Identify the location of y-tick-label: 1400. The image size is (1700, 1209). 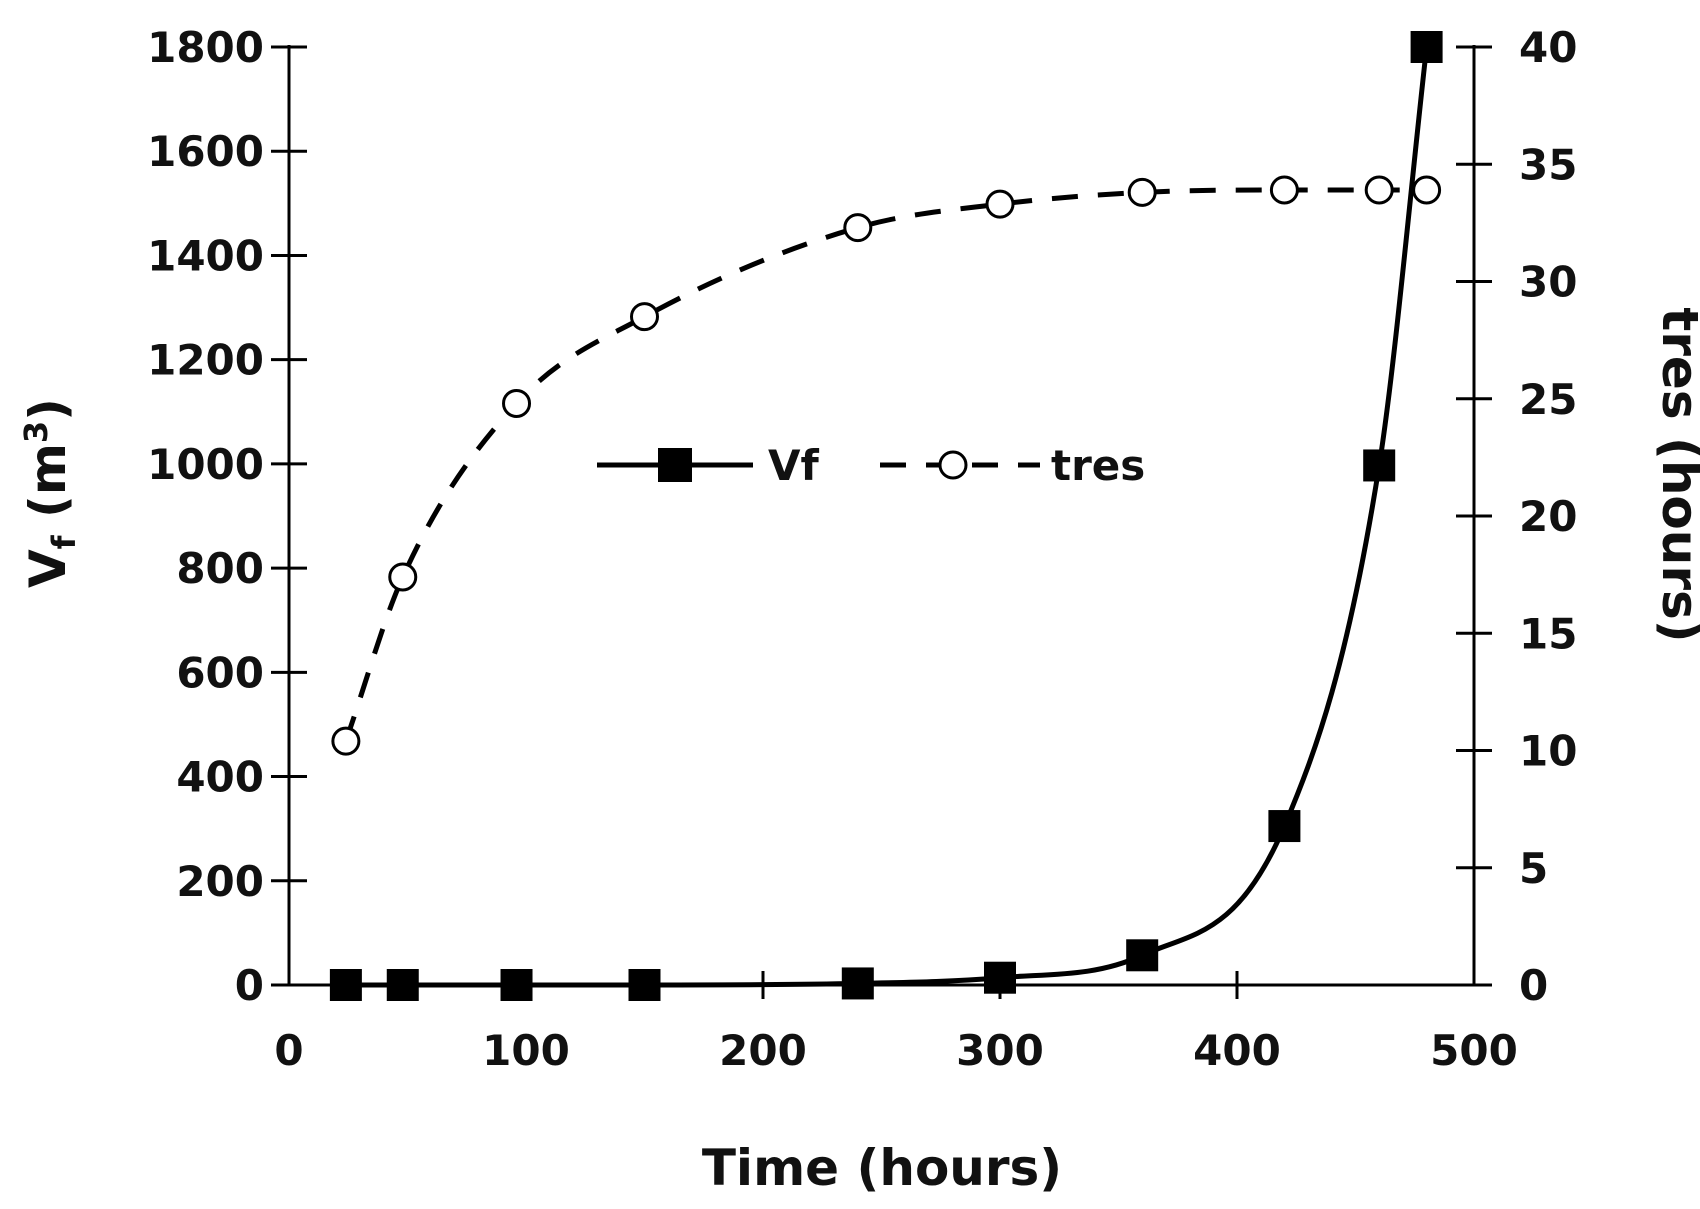
(205, 255).